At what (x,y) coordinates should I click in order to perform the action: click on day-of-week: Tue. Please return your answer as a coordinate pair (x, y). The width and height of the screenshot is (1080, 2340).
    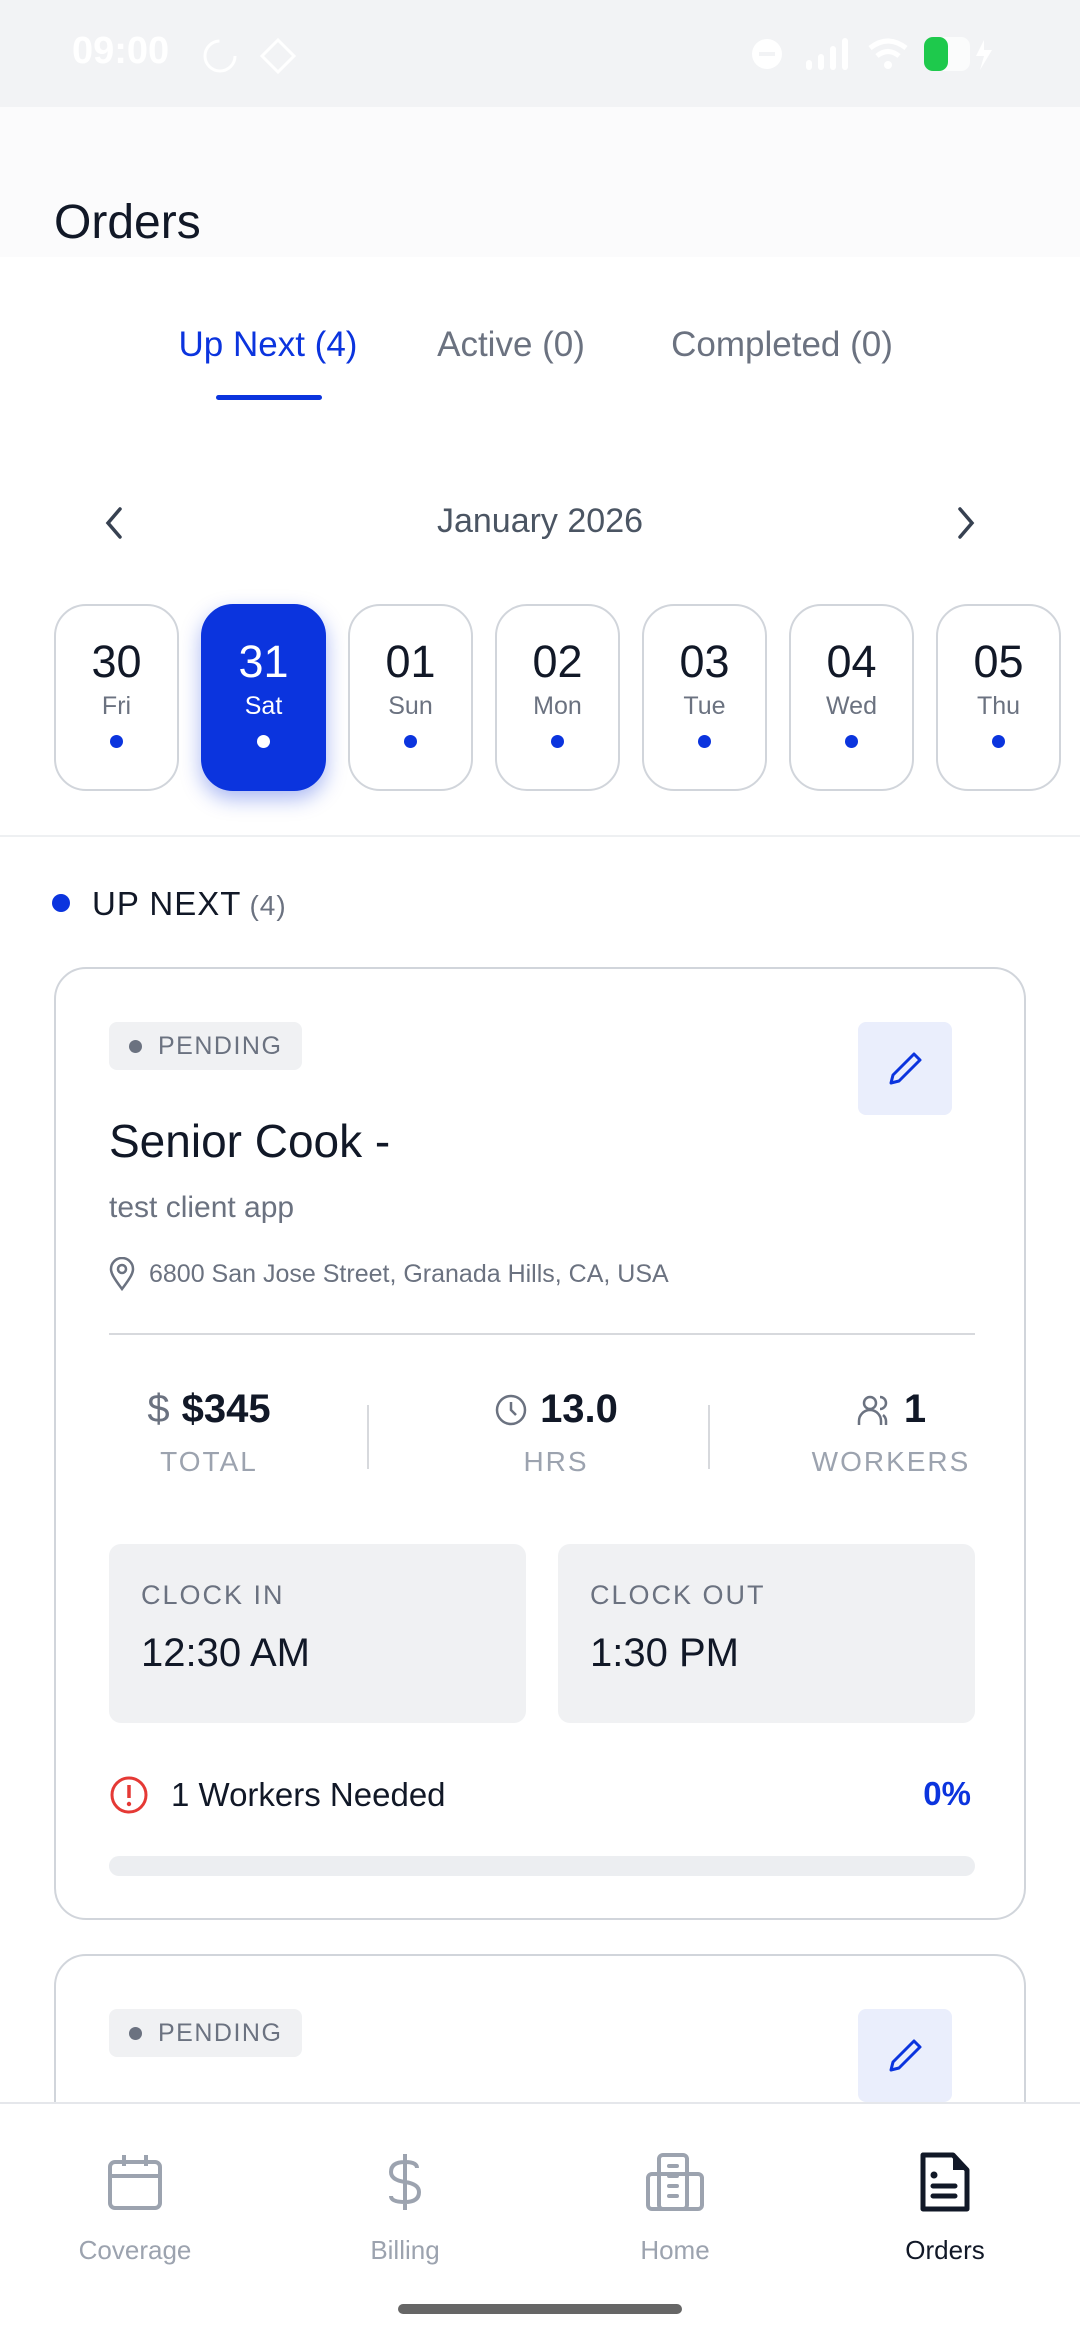
    Looking at the image, I should click on (704, 706).